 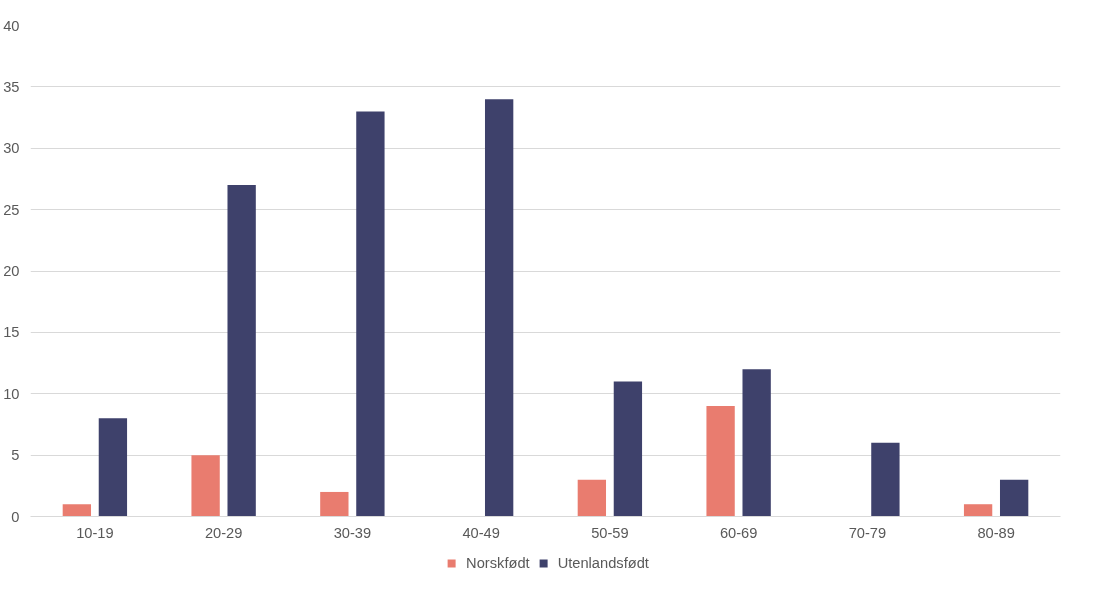 I want to click on y-tick-label: 10, so click(x=11, y=393).